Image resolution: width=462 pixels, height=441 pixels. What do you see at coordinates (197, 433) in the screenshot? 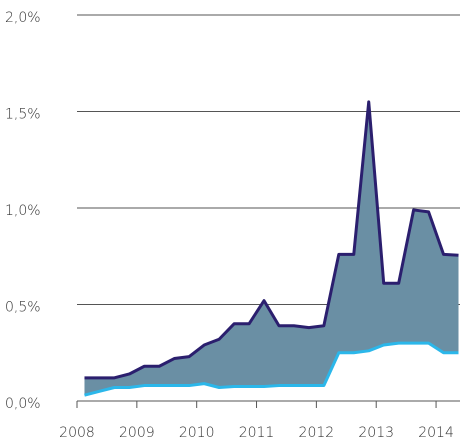
I see `x-tick-label: 2010` at bounding box center [197, 433].